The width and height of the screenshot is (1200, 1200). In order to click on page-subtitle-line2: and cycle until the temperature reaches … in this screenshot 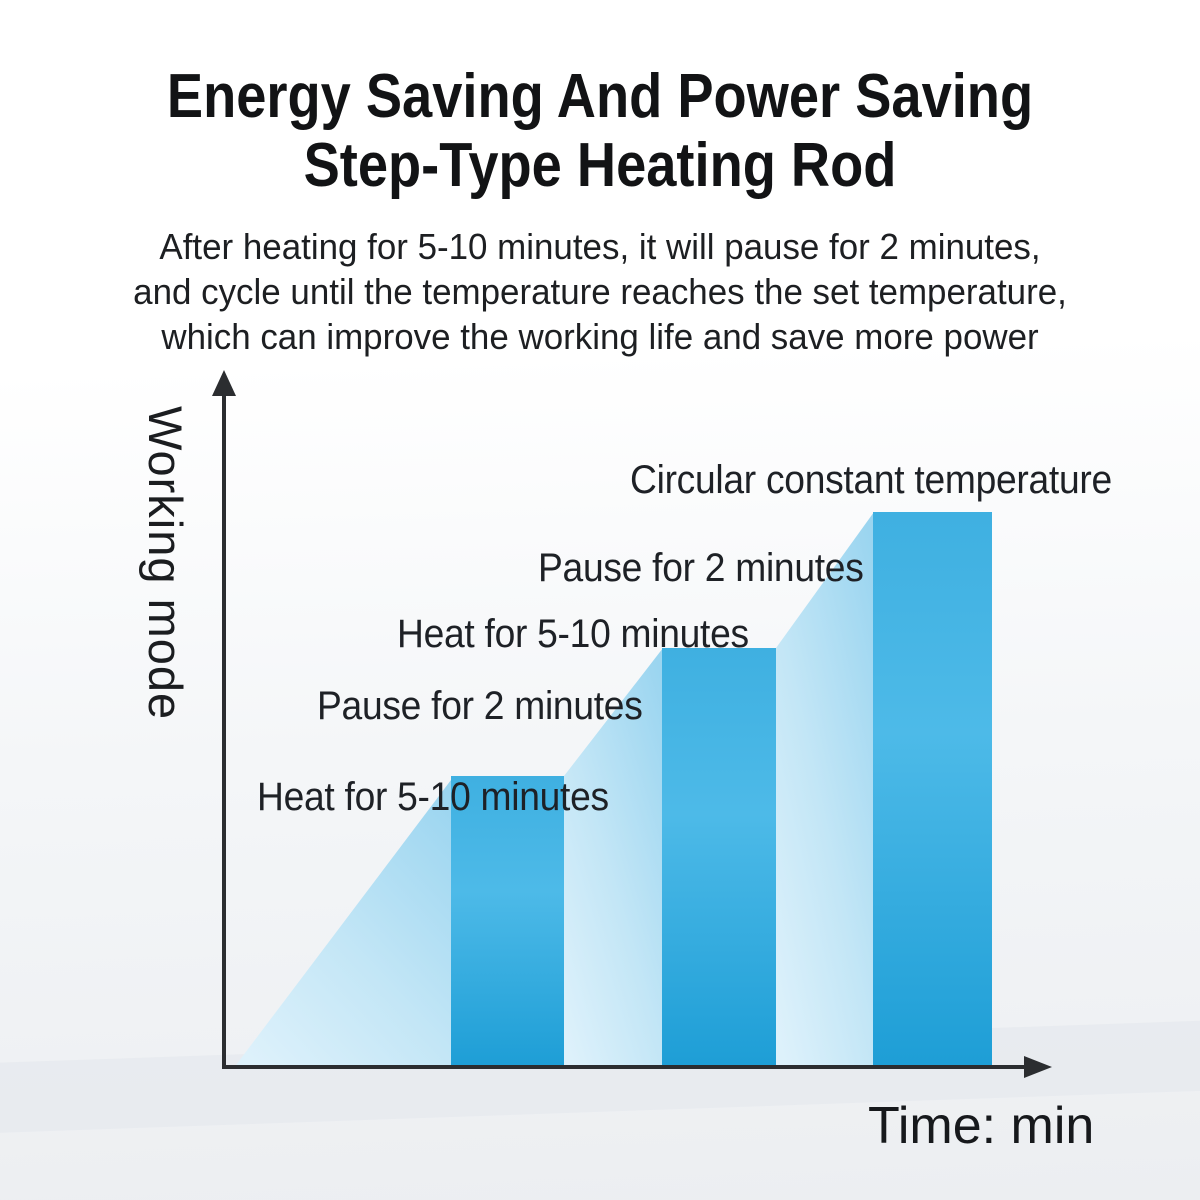, I will do `click(600, 291)`.